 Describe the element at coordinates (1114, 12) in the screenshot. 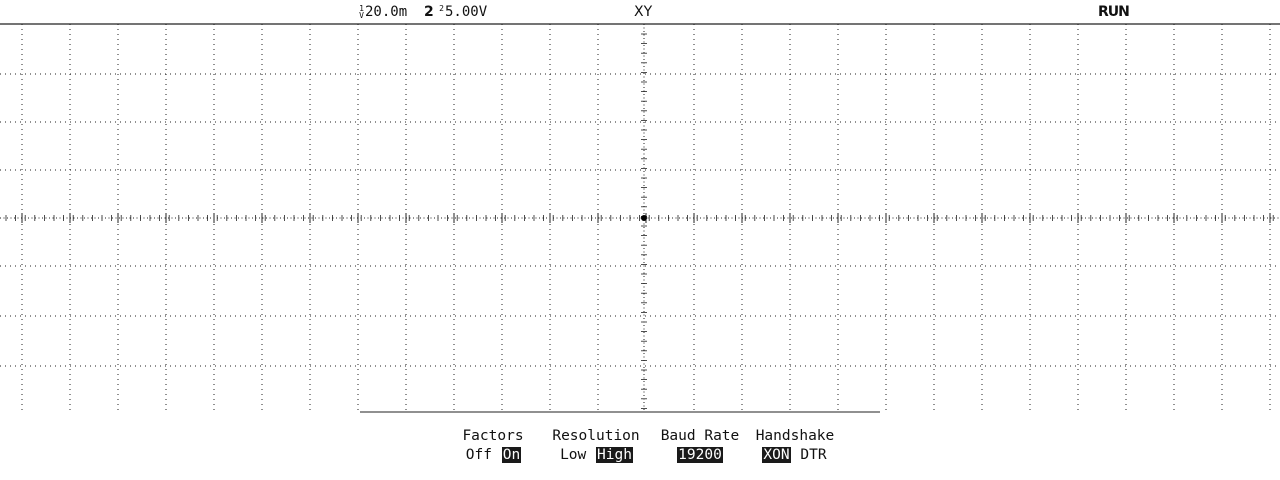

I see `run-state-indicator: RUN` at that location.